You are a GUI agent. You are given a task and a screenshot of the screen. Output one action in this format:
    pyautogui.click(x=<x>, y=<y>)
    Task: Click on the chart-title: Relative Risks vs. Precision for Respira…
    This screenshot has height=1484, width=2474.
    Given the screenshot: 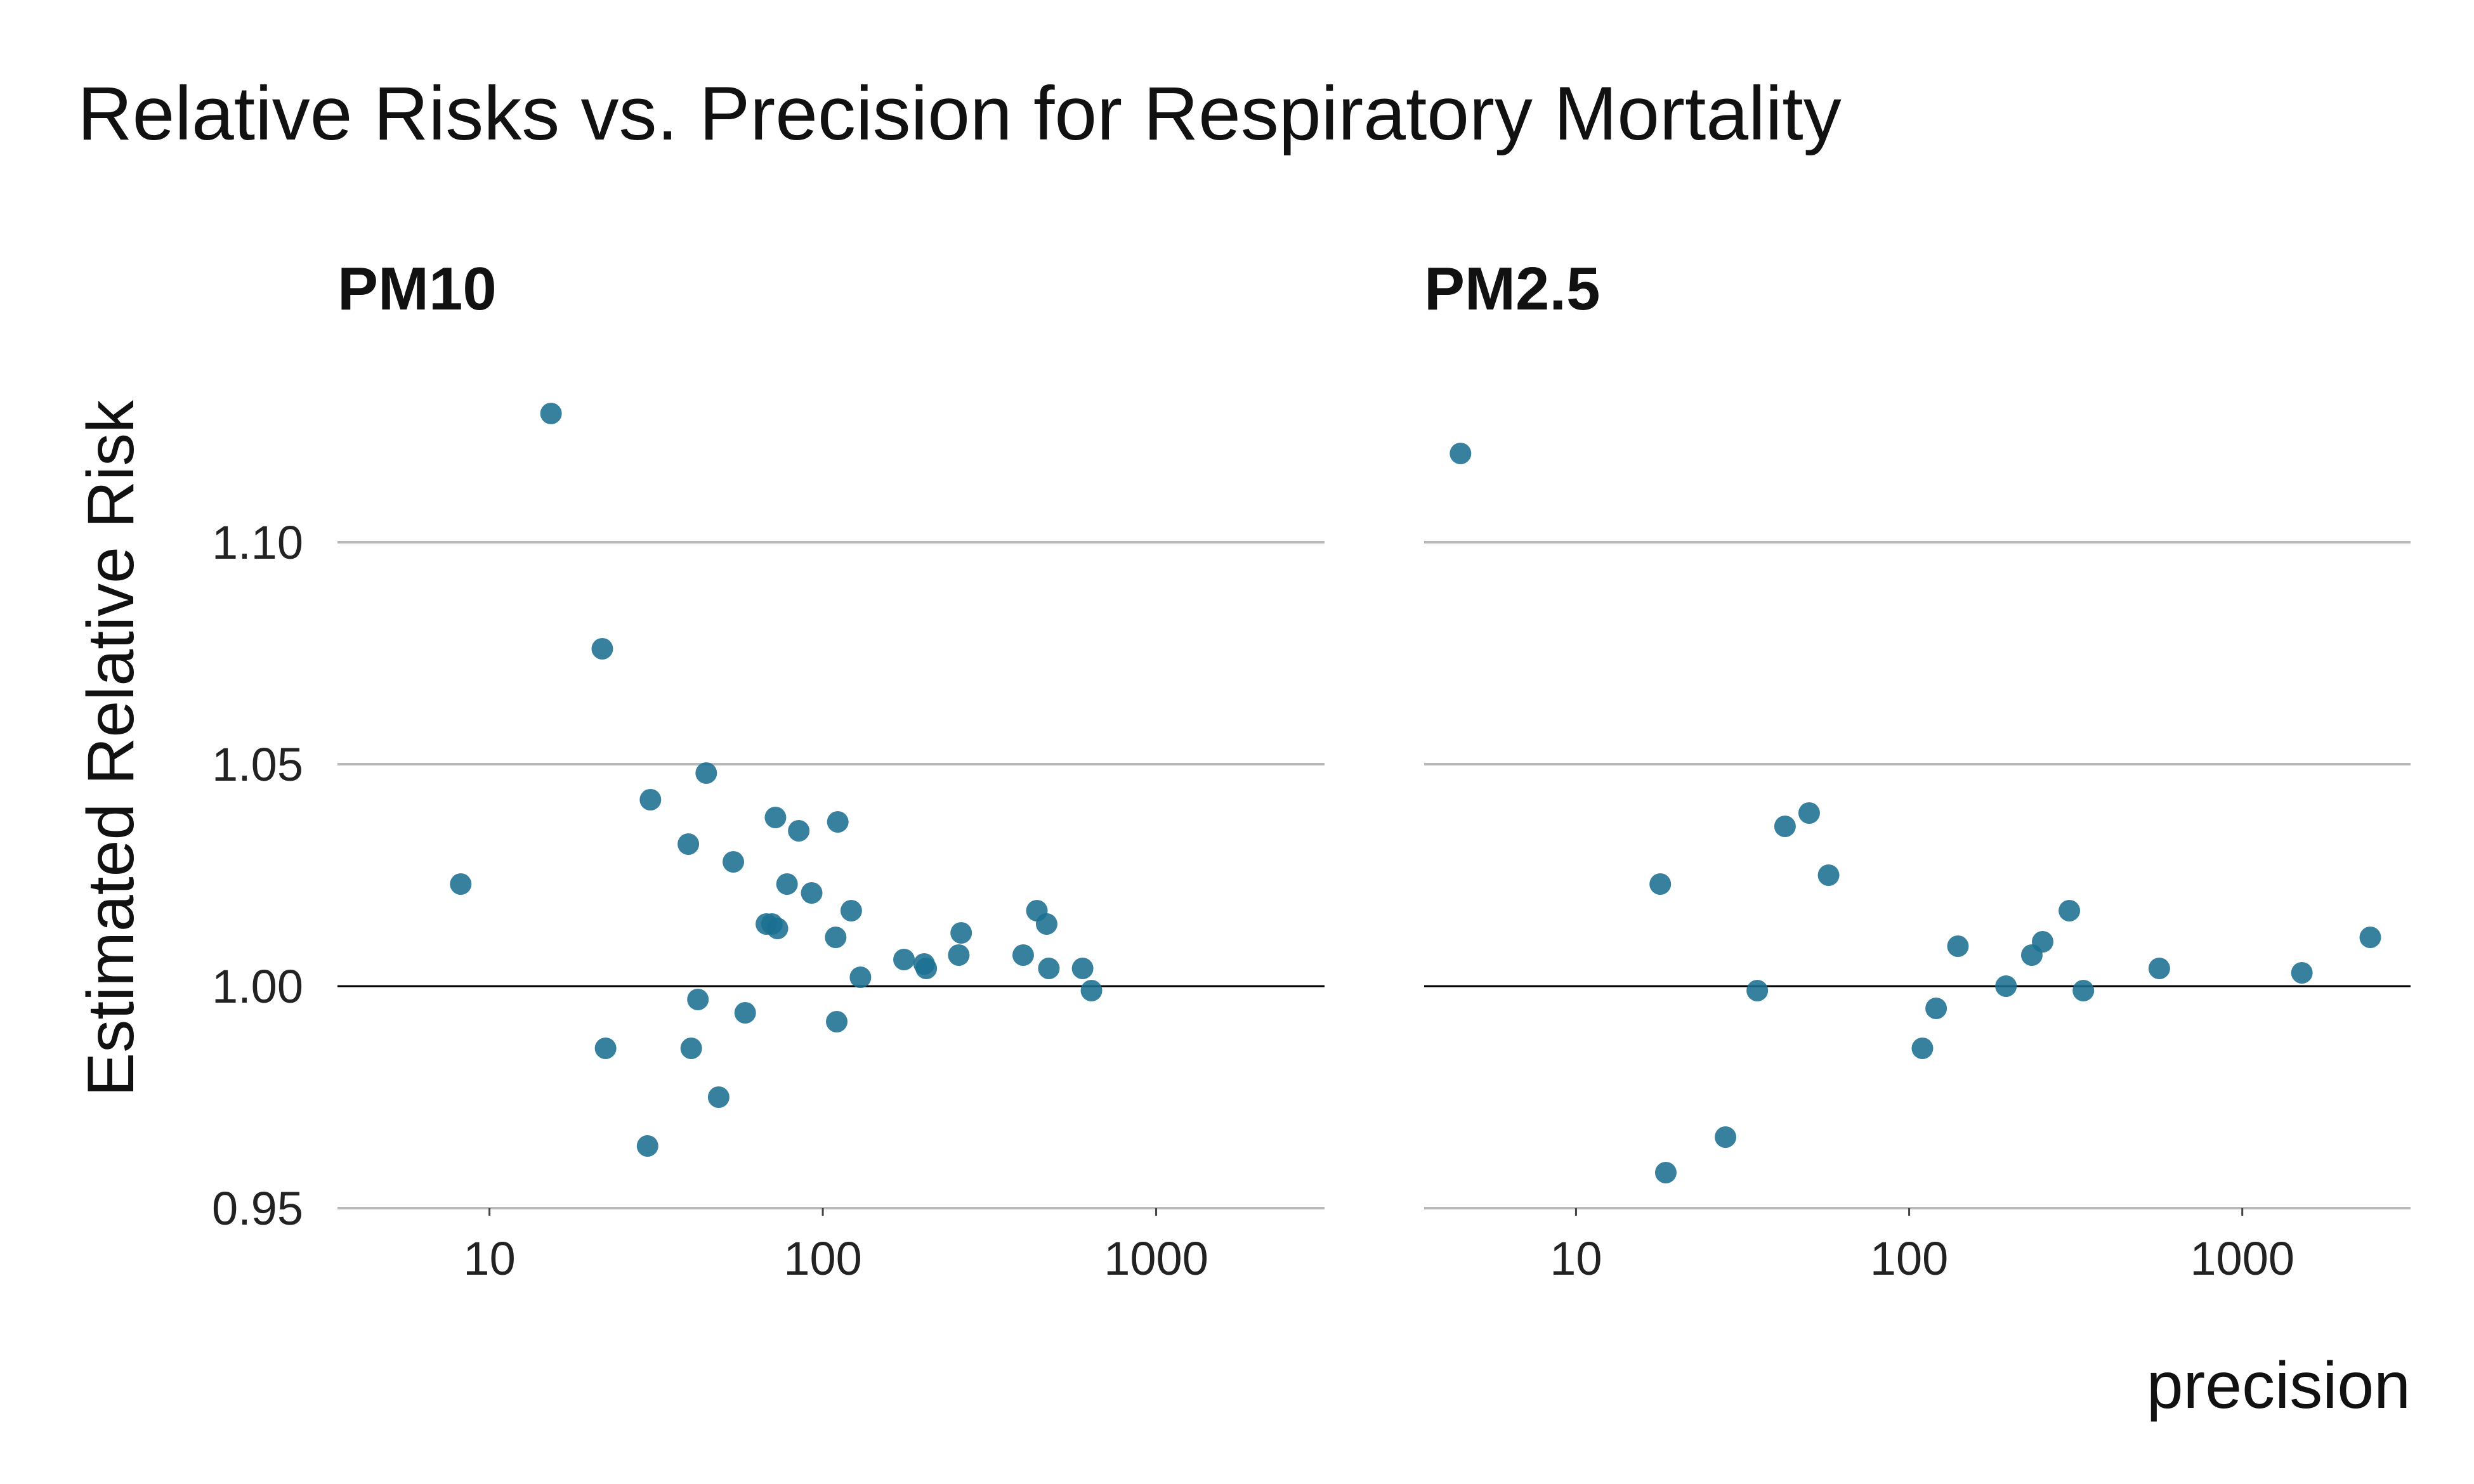 What is the action you would take?
    pyautogui.click(x=959, y=113)
    